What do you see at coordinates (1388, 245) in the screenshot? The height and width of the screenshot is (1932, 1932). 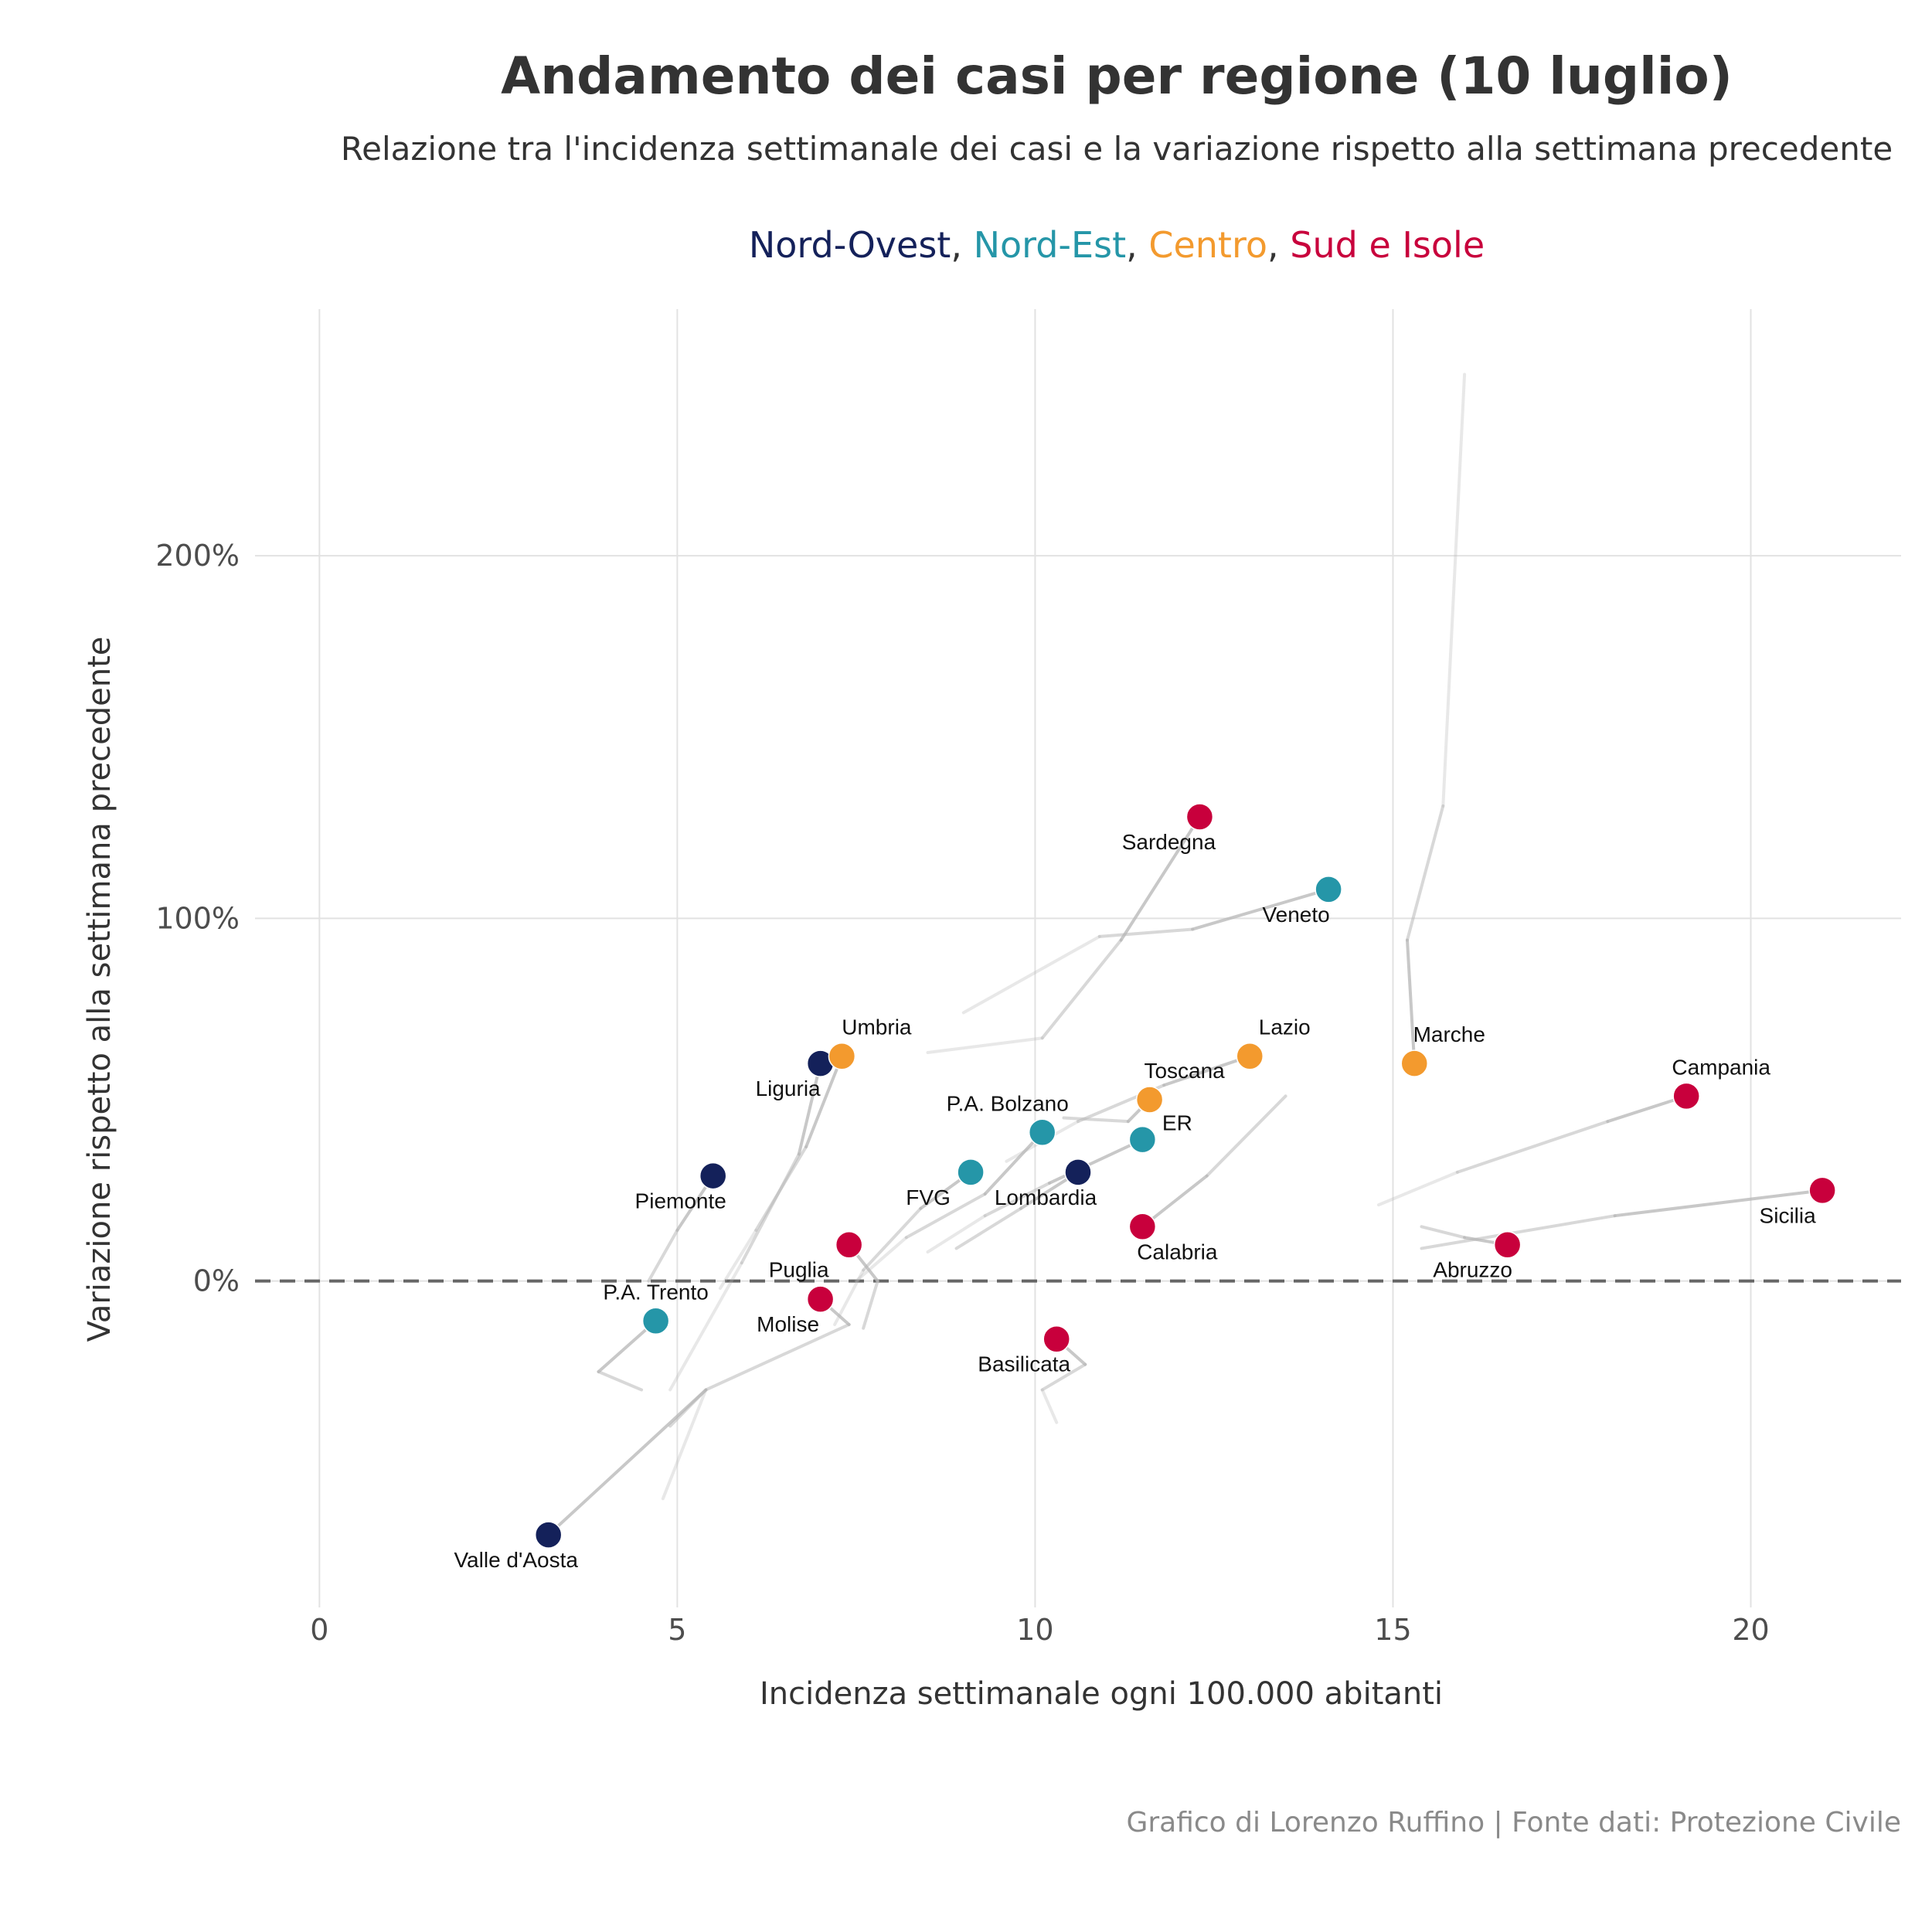 I see `legend-item-sud-isole: Sud e Isole` at bounding box center [1388, 245].